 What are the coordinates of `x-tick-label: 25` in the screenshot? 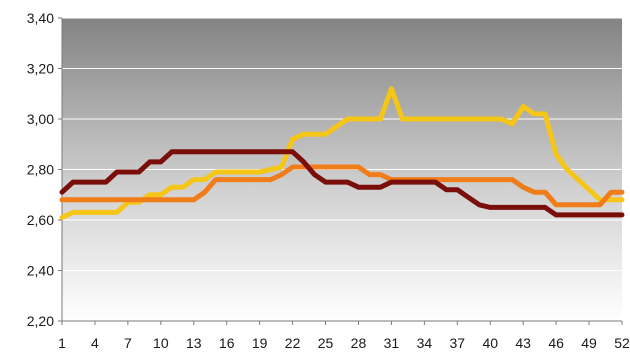 It's located at (326, 343).